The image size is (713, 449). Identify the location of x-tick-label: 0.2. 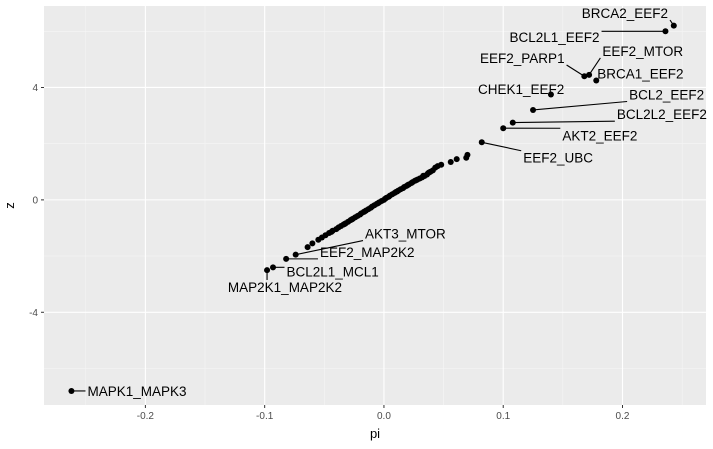
(623, 416).